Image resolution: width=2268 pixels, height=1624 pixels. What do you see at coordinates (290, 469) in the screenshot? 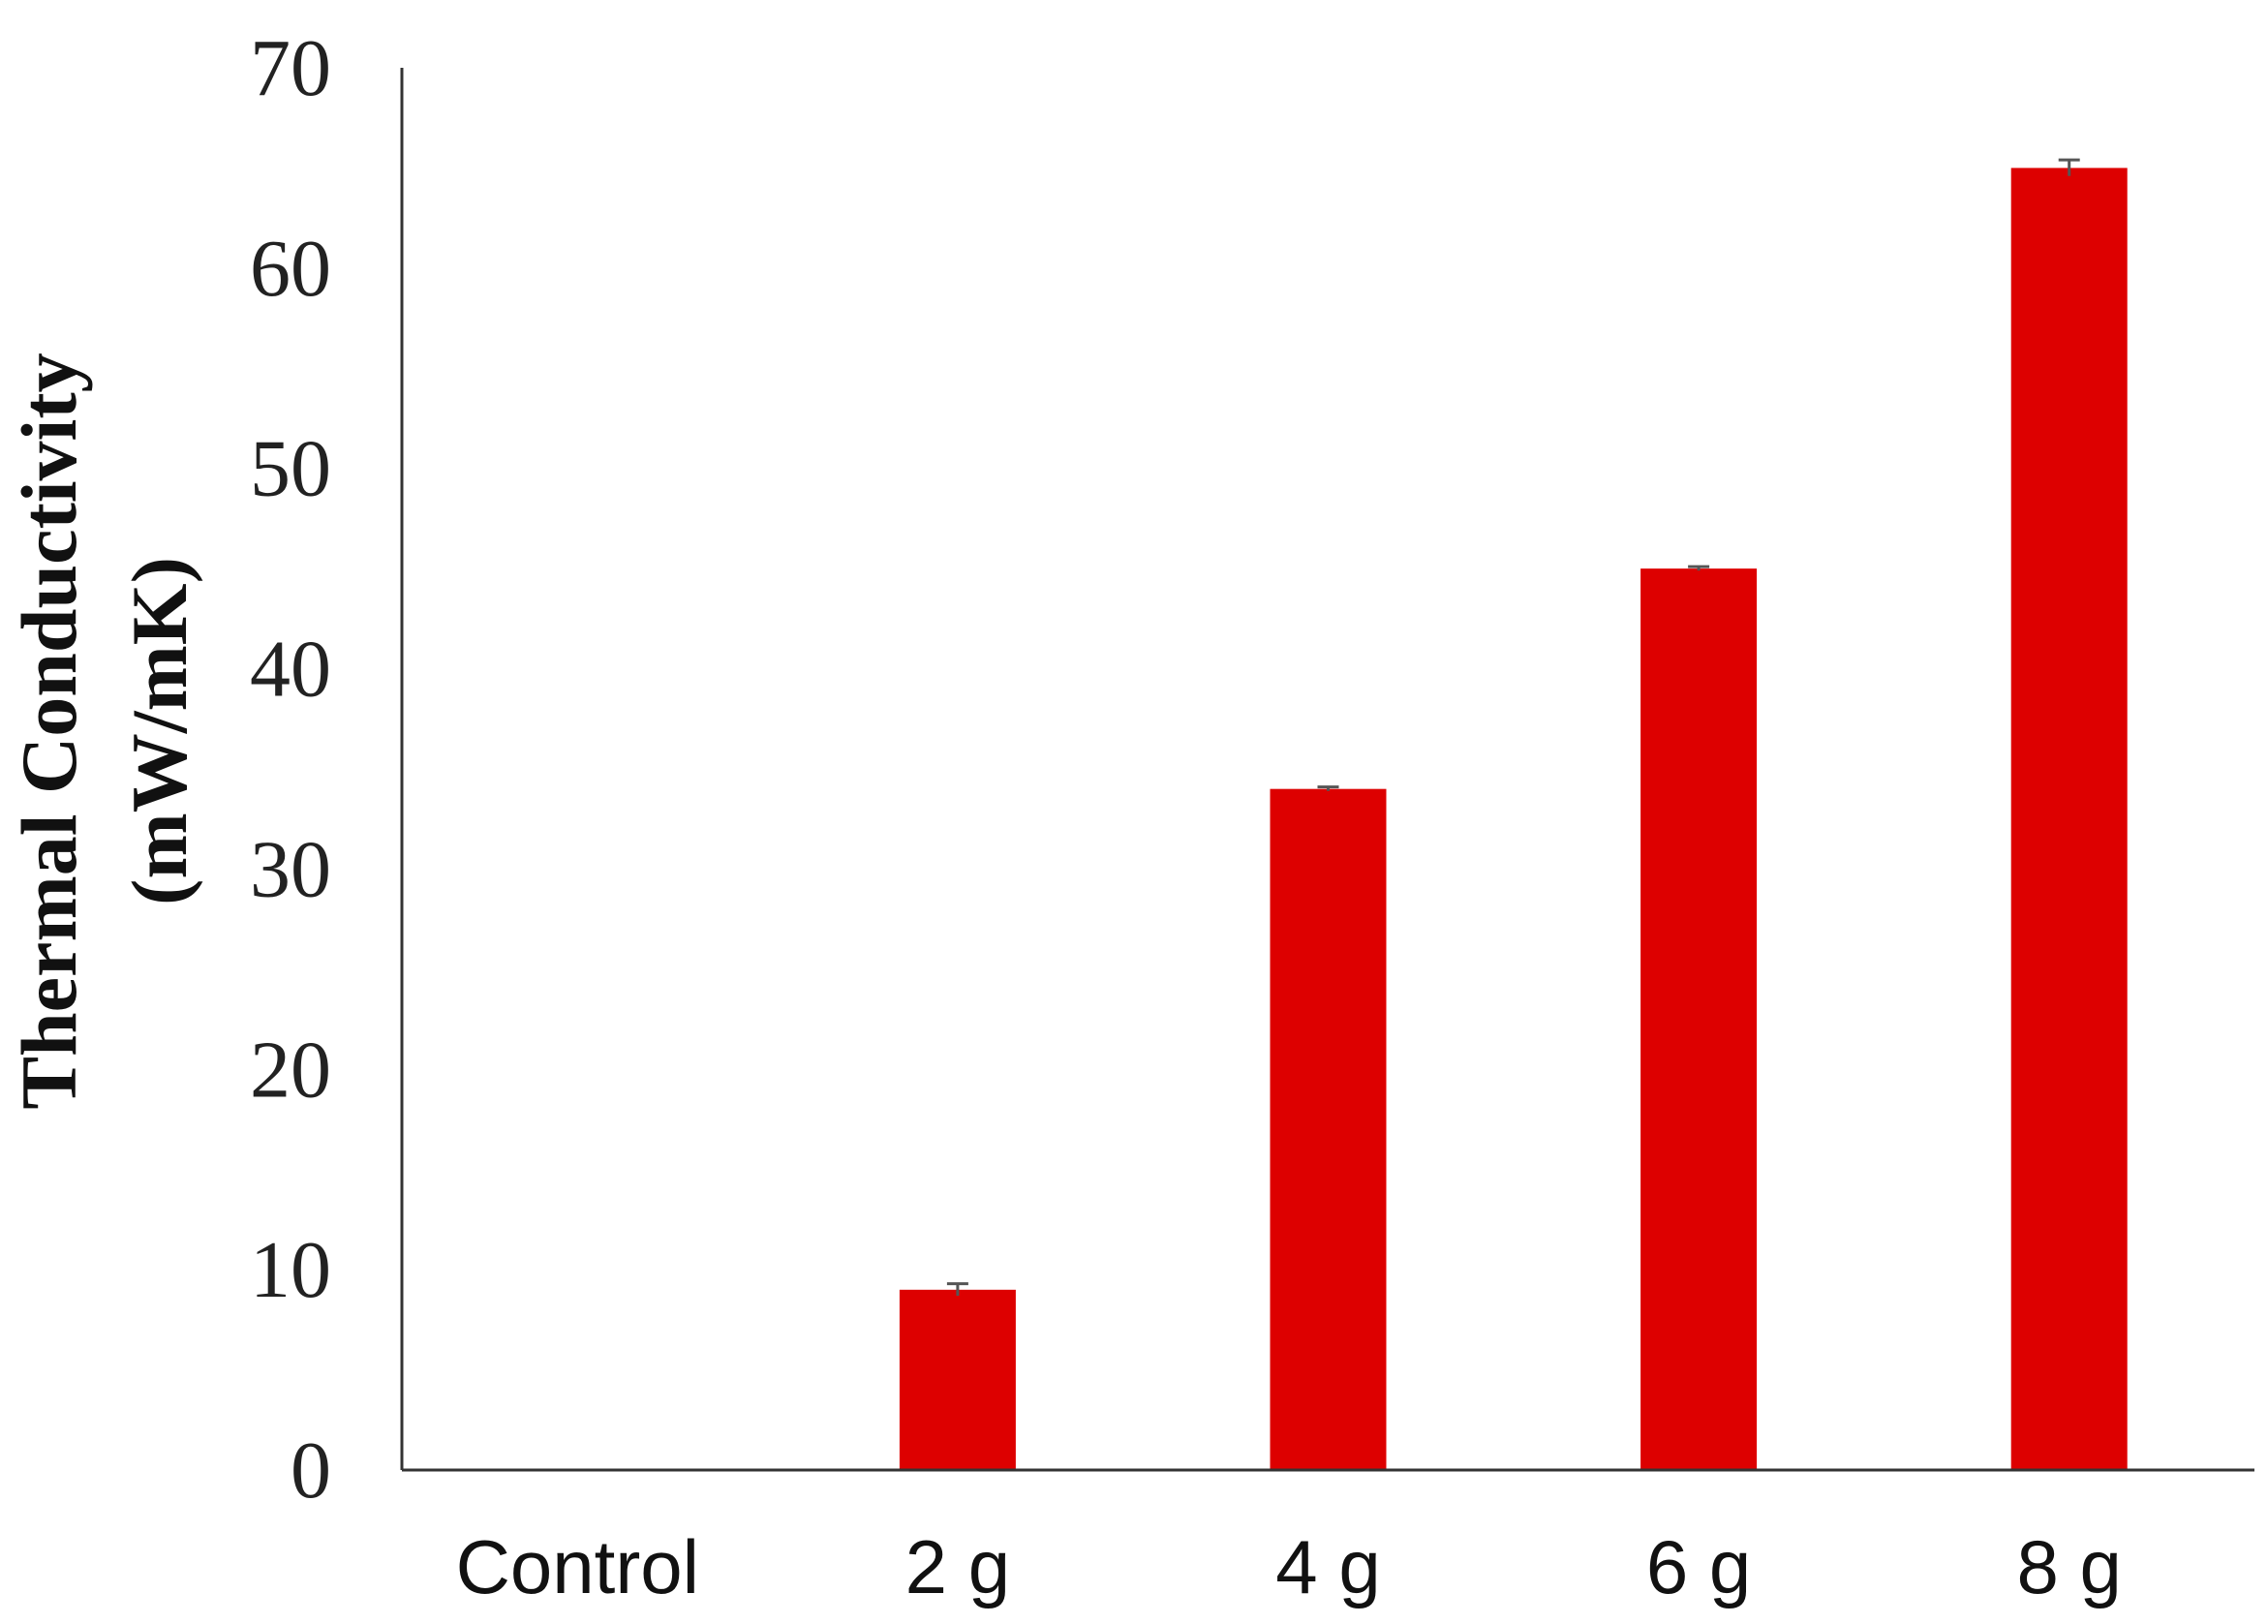
I see `y-tick-label: 50` at bounding box center [290, 469].